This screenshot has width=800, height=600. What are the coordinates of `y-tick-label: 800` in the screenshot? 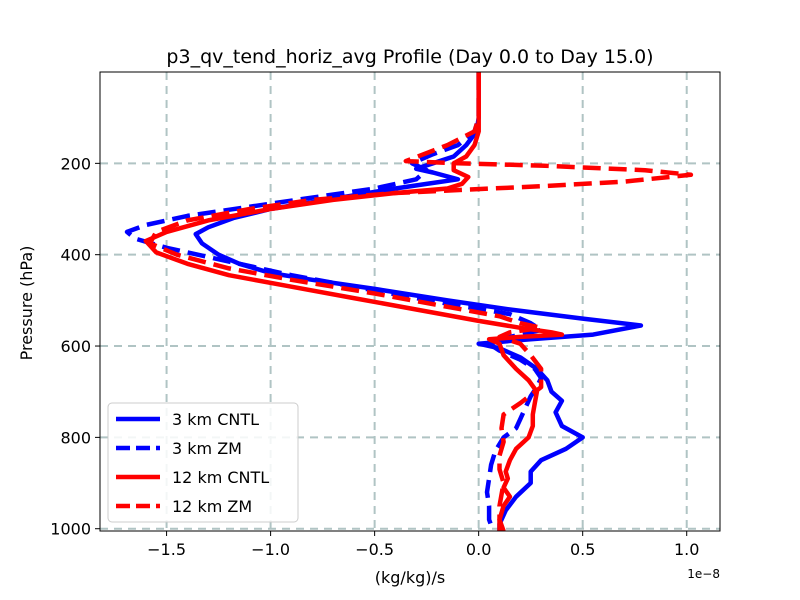 It's located at (75, 437).